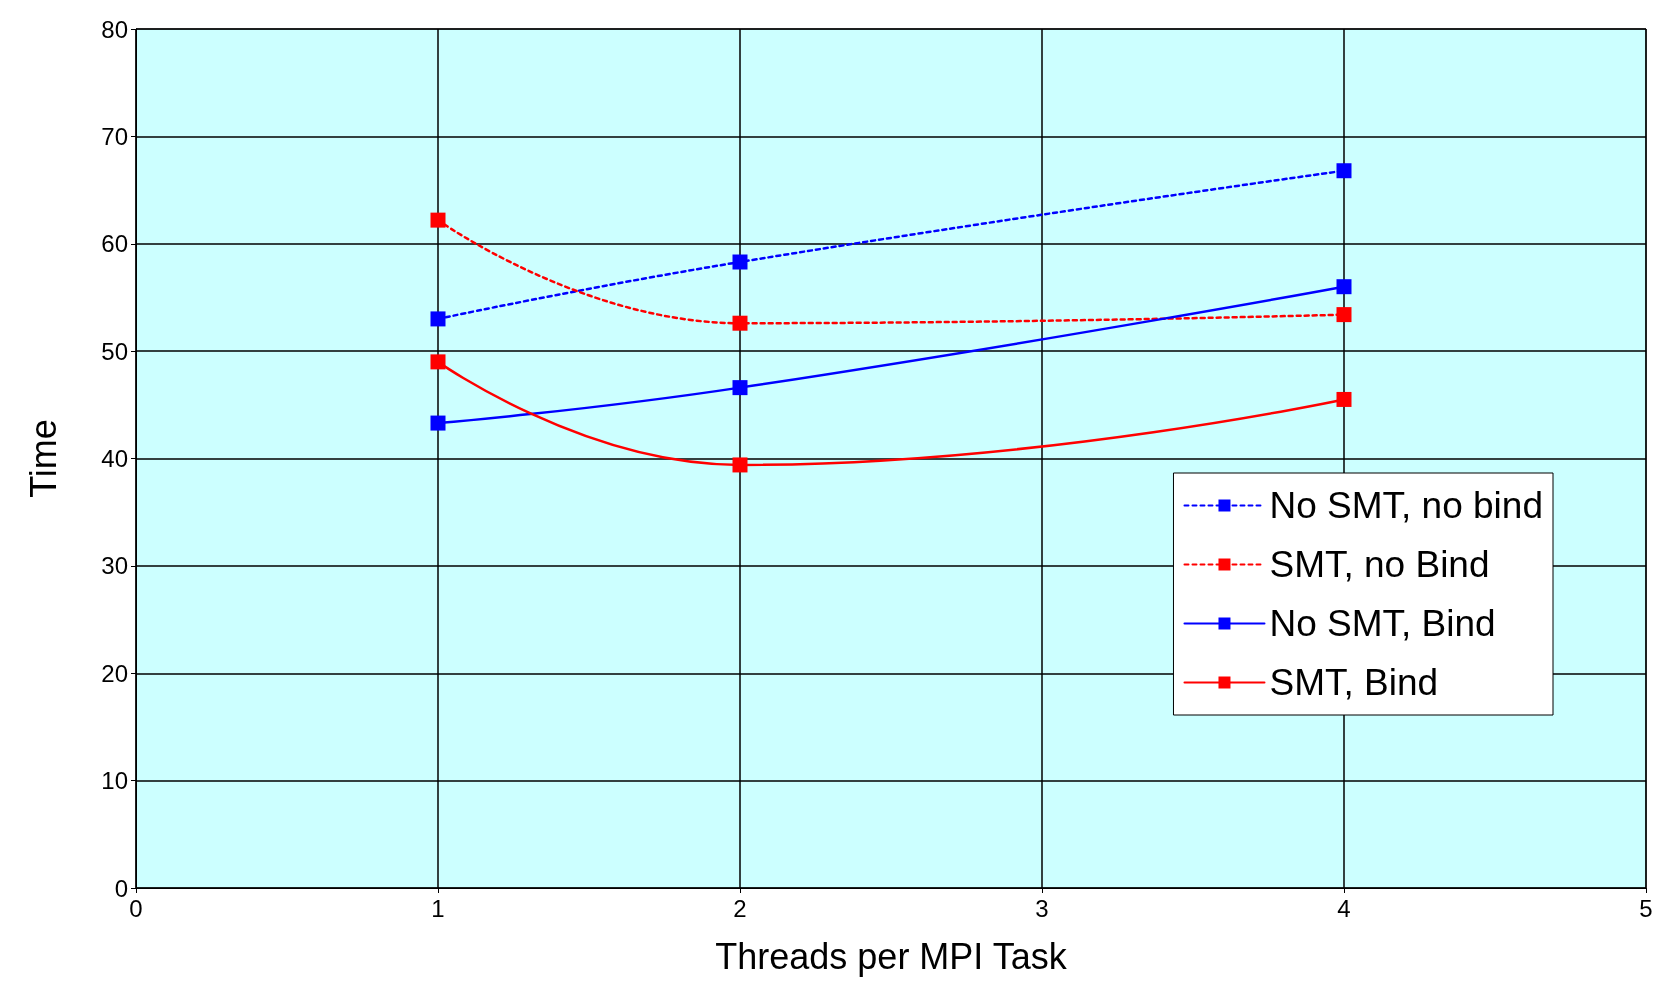 Image resolution: width=1677 pixels, height=996 pixels. Describe the element at coordinates (1354, 682) in the screenshot. I see `legend-label: SMT, Bind` at that location.